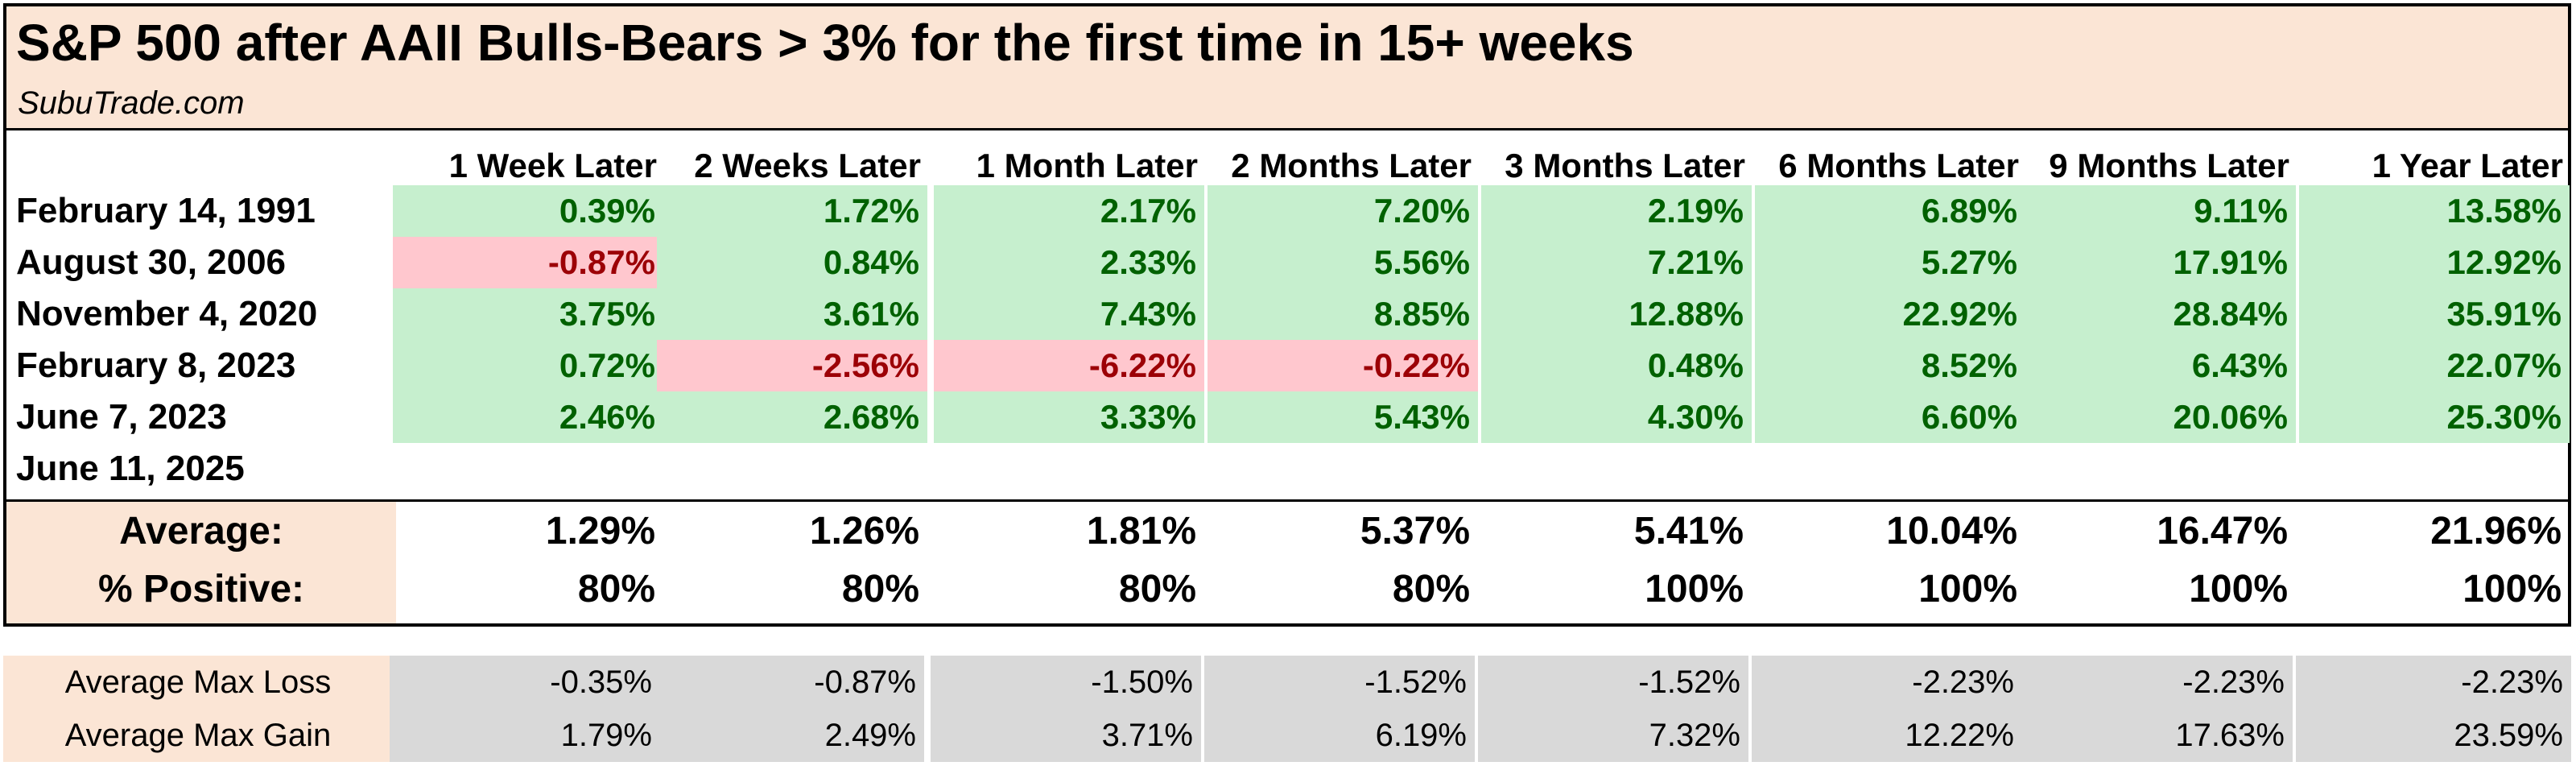 Image resolution: width=2576 pixels, height=770 pixels. I want to click on row-date-label: February 8, 2023, so click(156, 365).